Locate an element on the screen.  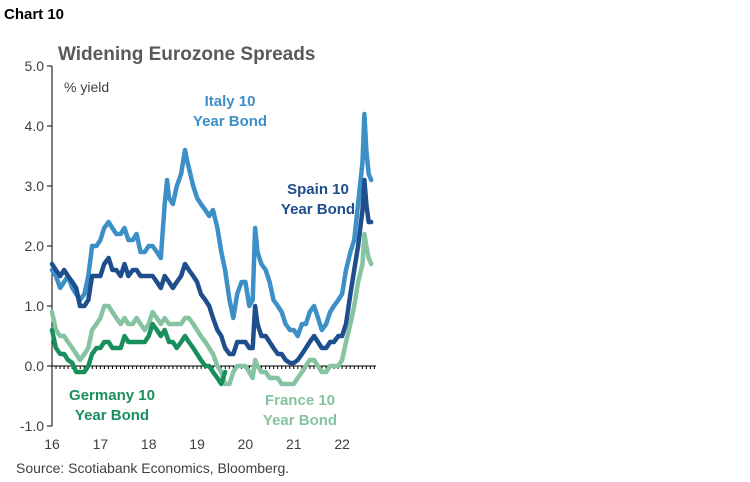
france-10-year-bond-label: France 10 Year Bond is located at coordinates (300, 410).